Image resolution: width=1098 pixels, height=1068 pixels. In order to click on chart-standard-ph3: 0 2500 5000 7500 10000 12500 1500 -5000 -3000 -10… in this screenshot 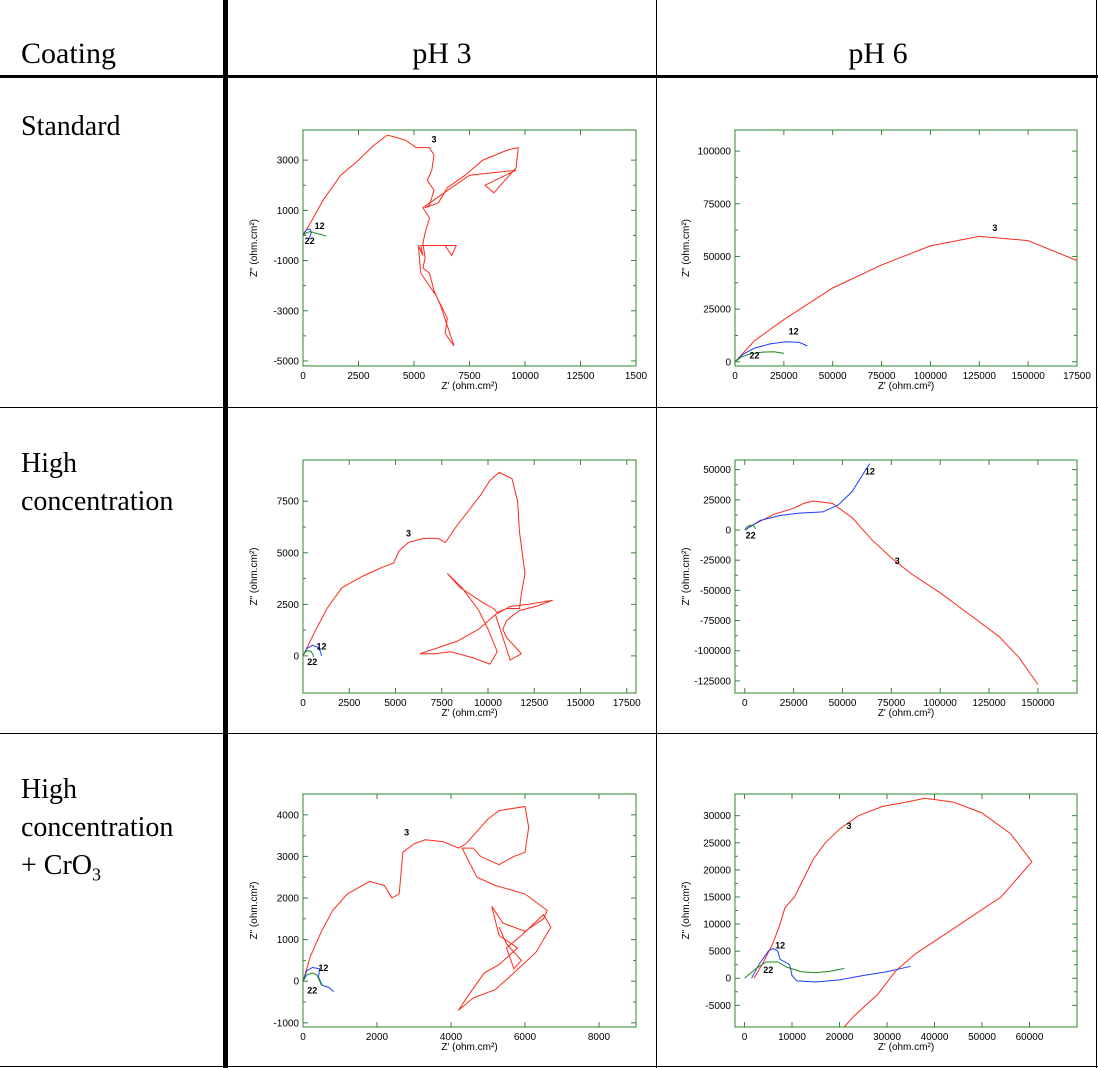, I will do `click(448, 260)`.